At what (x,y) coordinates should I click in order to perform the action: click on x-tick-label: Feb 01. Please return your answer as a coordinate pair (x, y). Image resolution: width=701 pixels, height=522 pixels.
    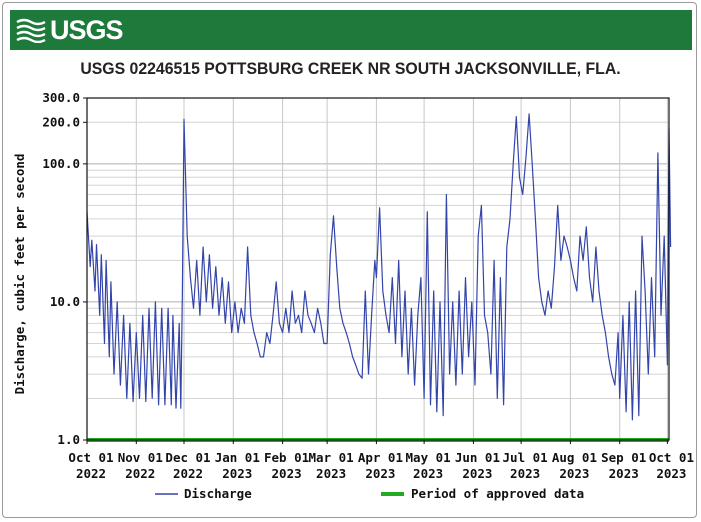
    Looking at the image, I should click on (286, 457).